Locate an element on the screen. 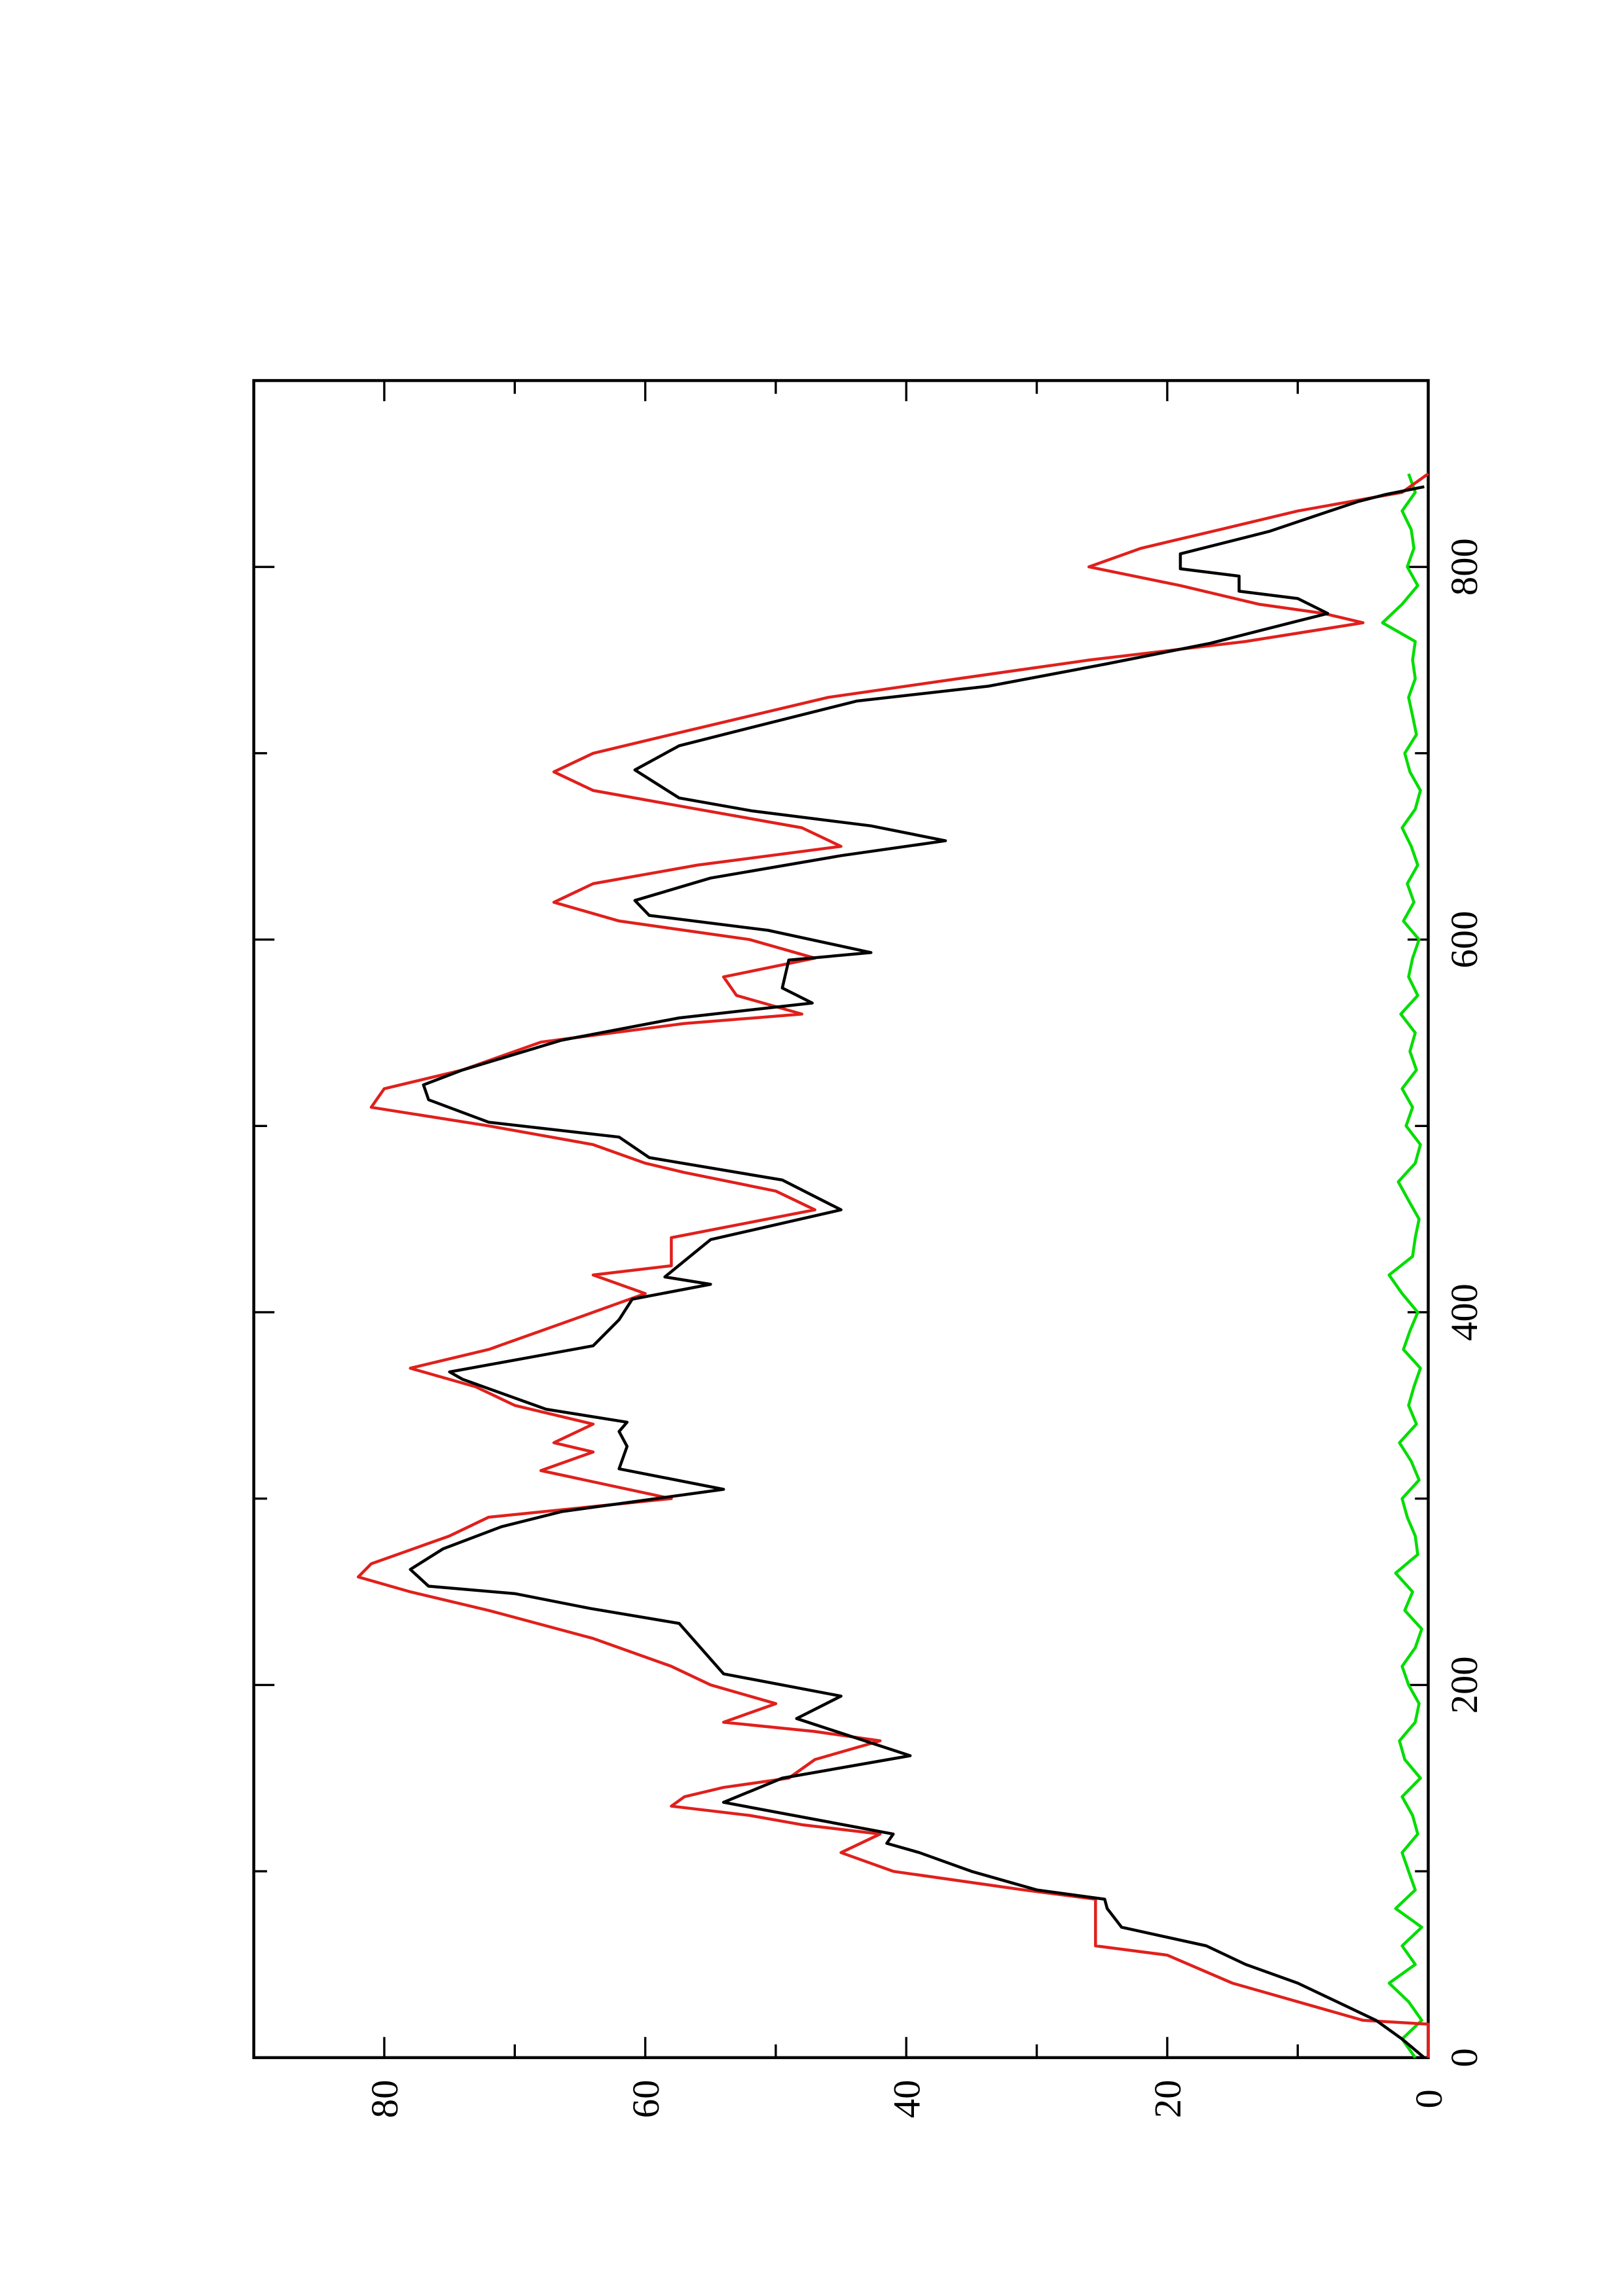  y-tick-label: 60 is located at coordinates (646, 2099).